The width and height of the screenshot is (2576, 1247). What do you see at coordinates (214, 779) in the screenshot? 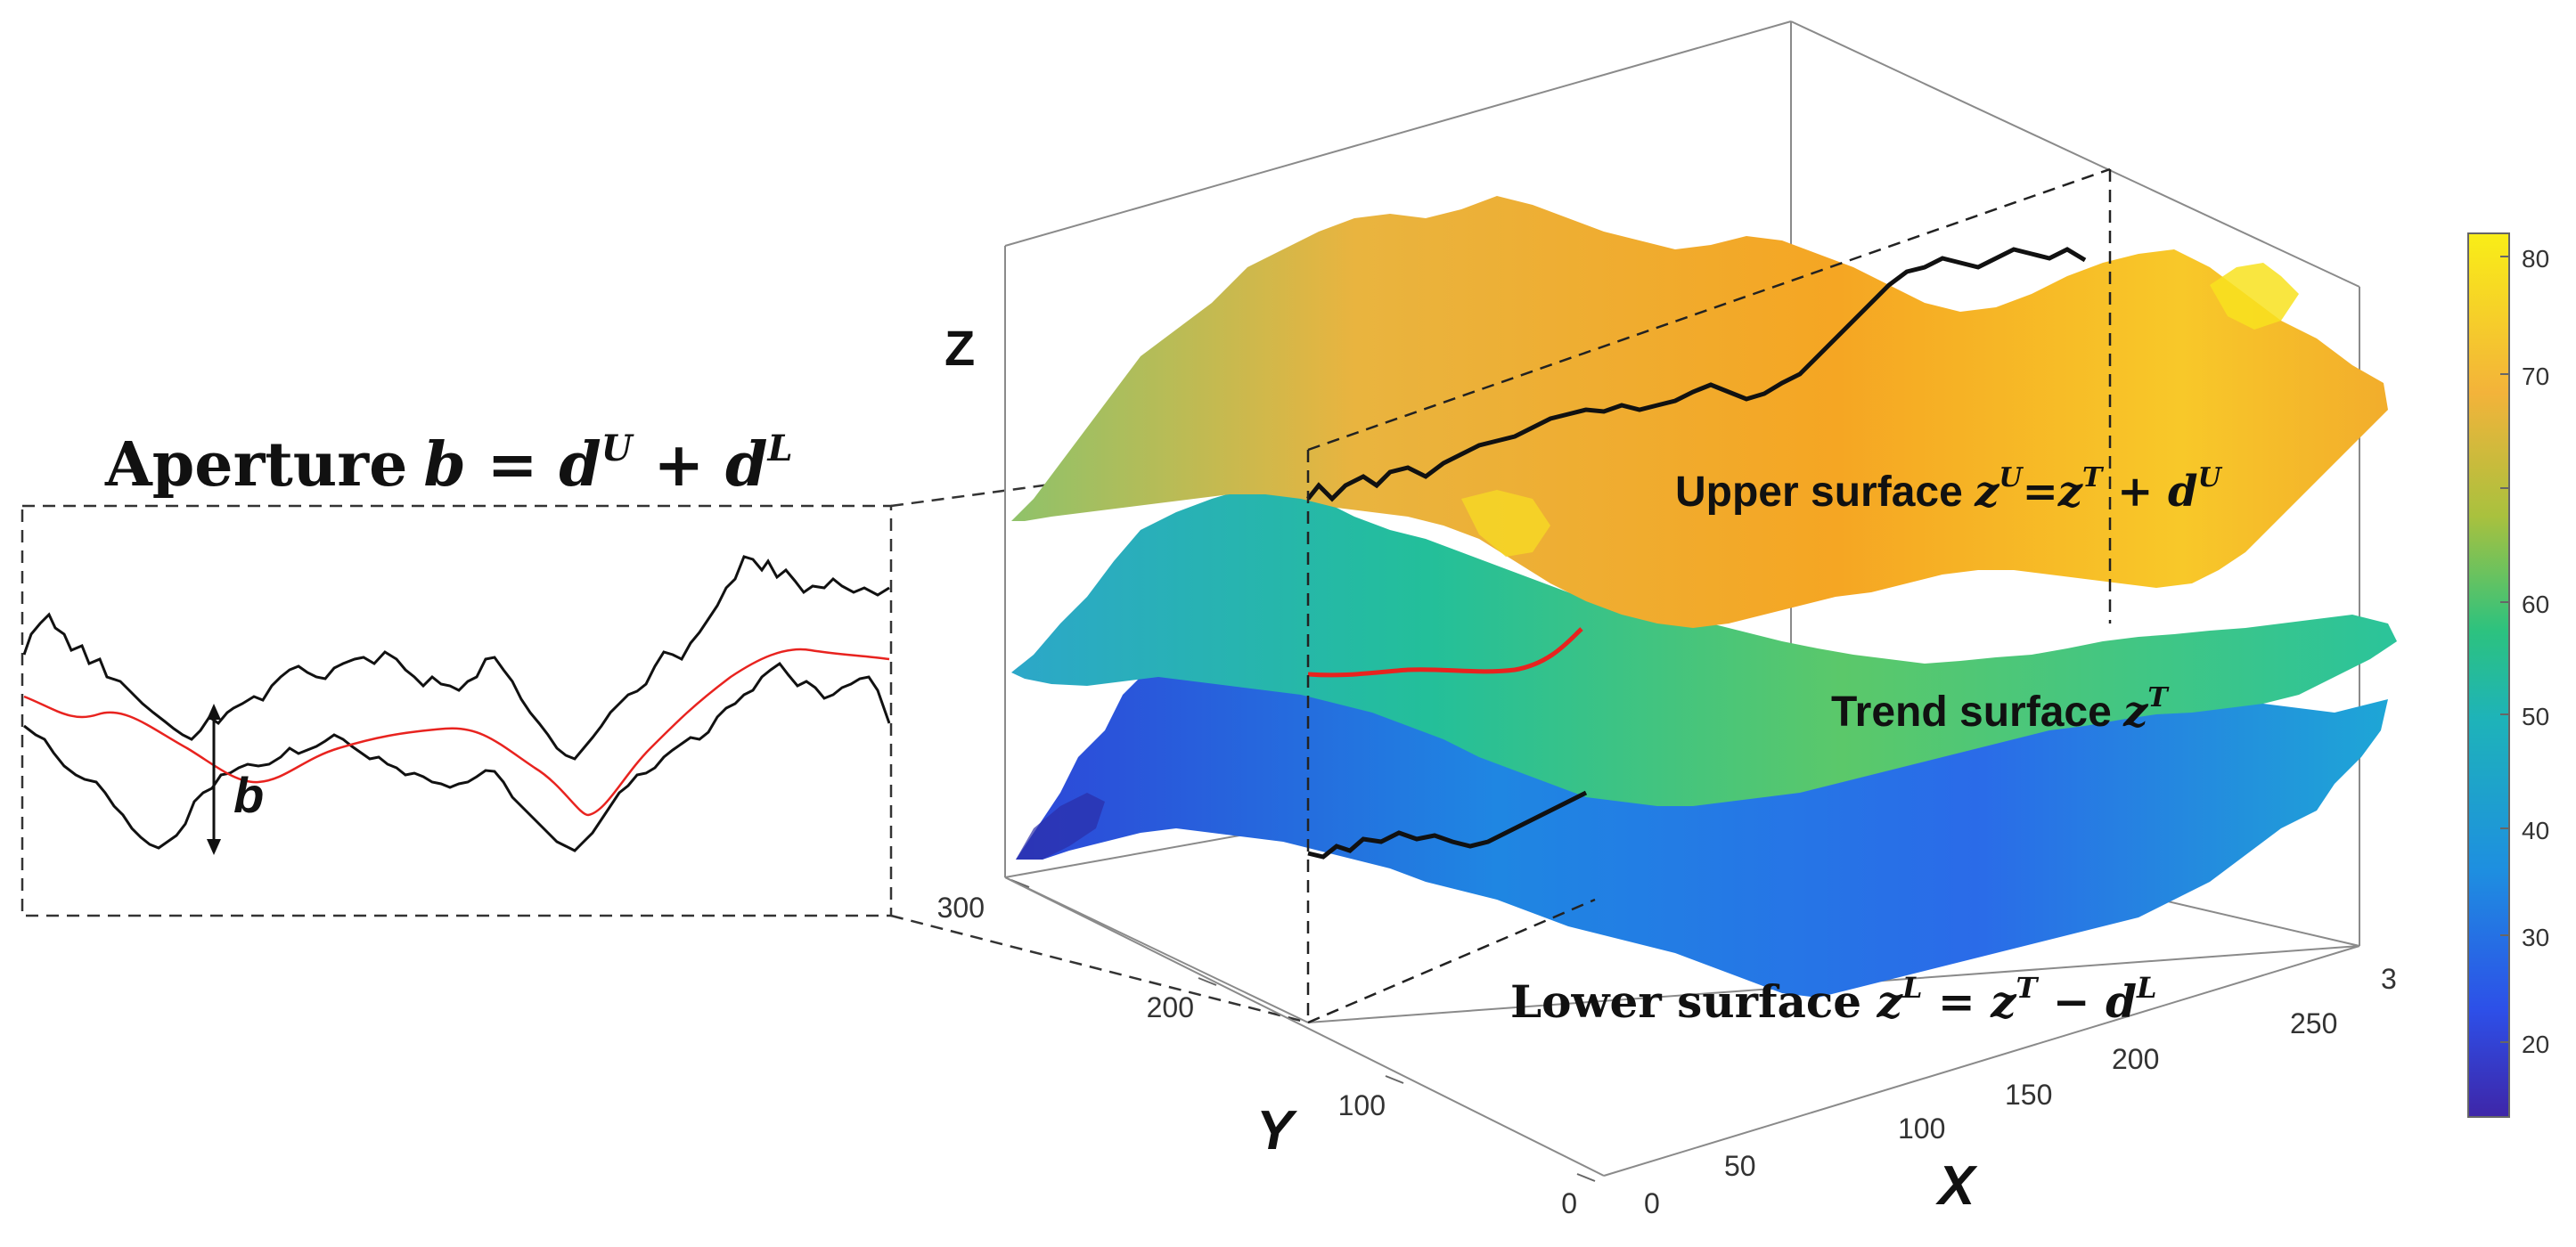
I see `aperture-arrow` at bounding box center [214, 779].